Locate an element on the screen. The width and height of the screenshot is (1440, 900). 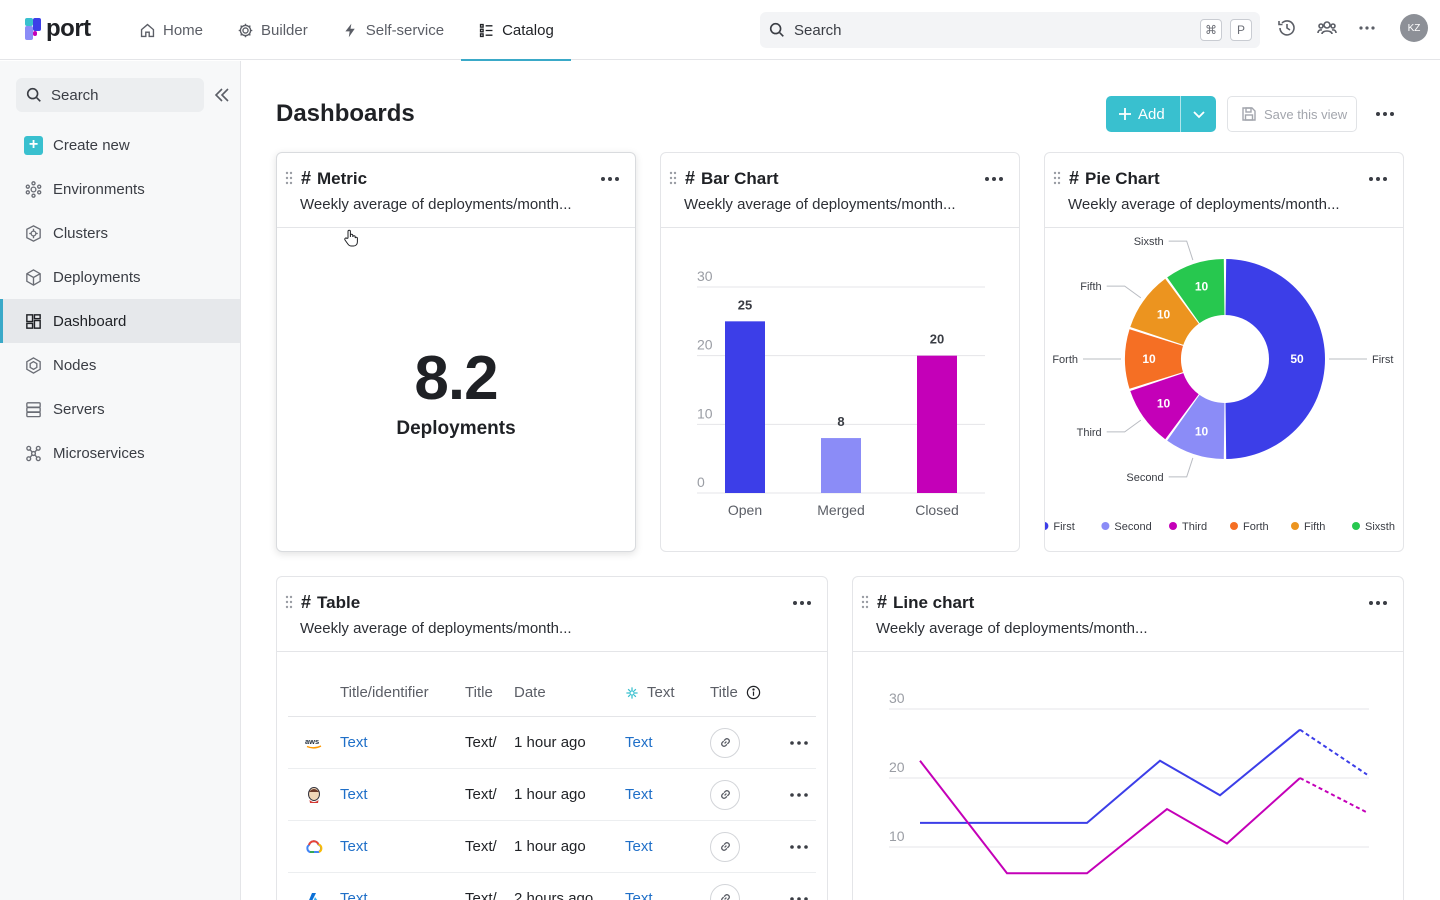
nav-home: Home is located at coordinates (171, 30).